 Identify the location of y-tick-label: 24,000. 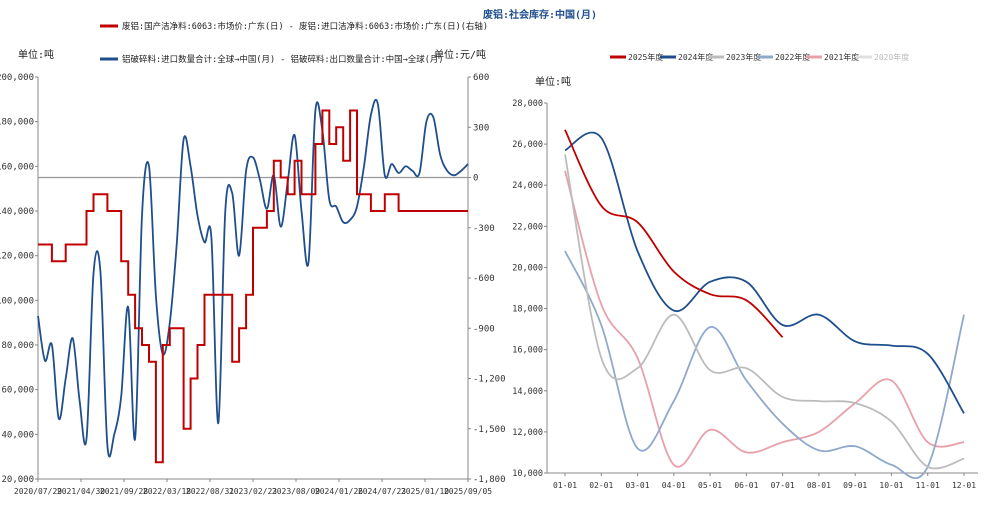
(527, 186).